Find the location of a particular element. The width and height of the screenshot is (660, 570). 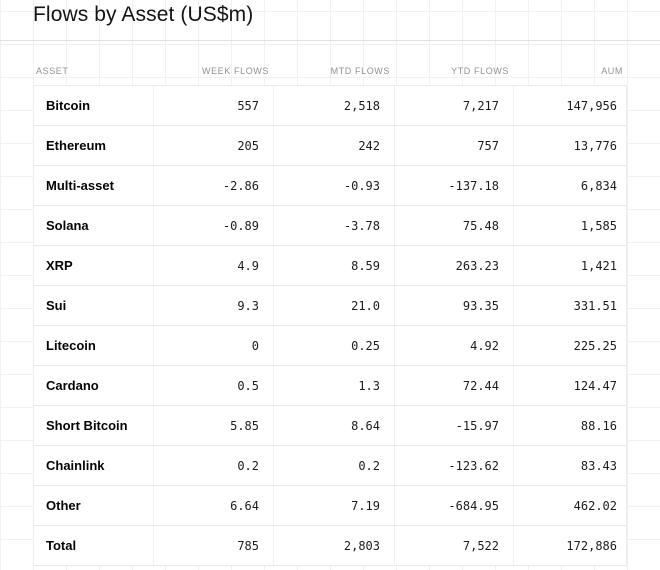

value-week: 9.3 is located at coordinates (213, 305).